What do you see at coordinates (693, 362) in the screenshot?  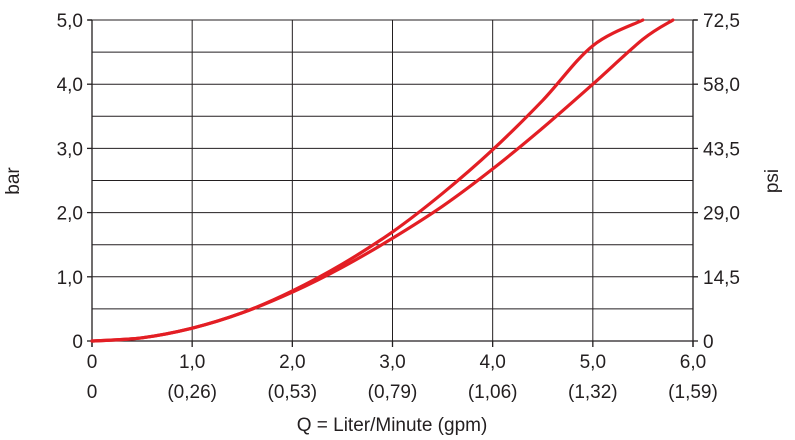 I see `x-tick-label: 6,0` at bounding box center [693, 362].